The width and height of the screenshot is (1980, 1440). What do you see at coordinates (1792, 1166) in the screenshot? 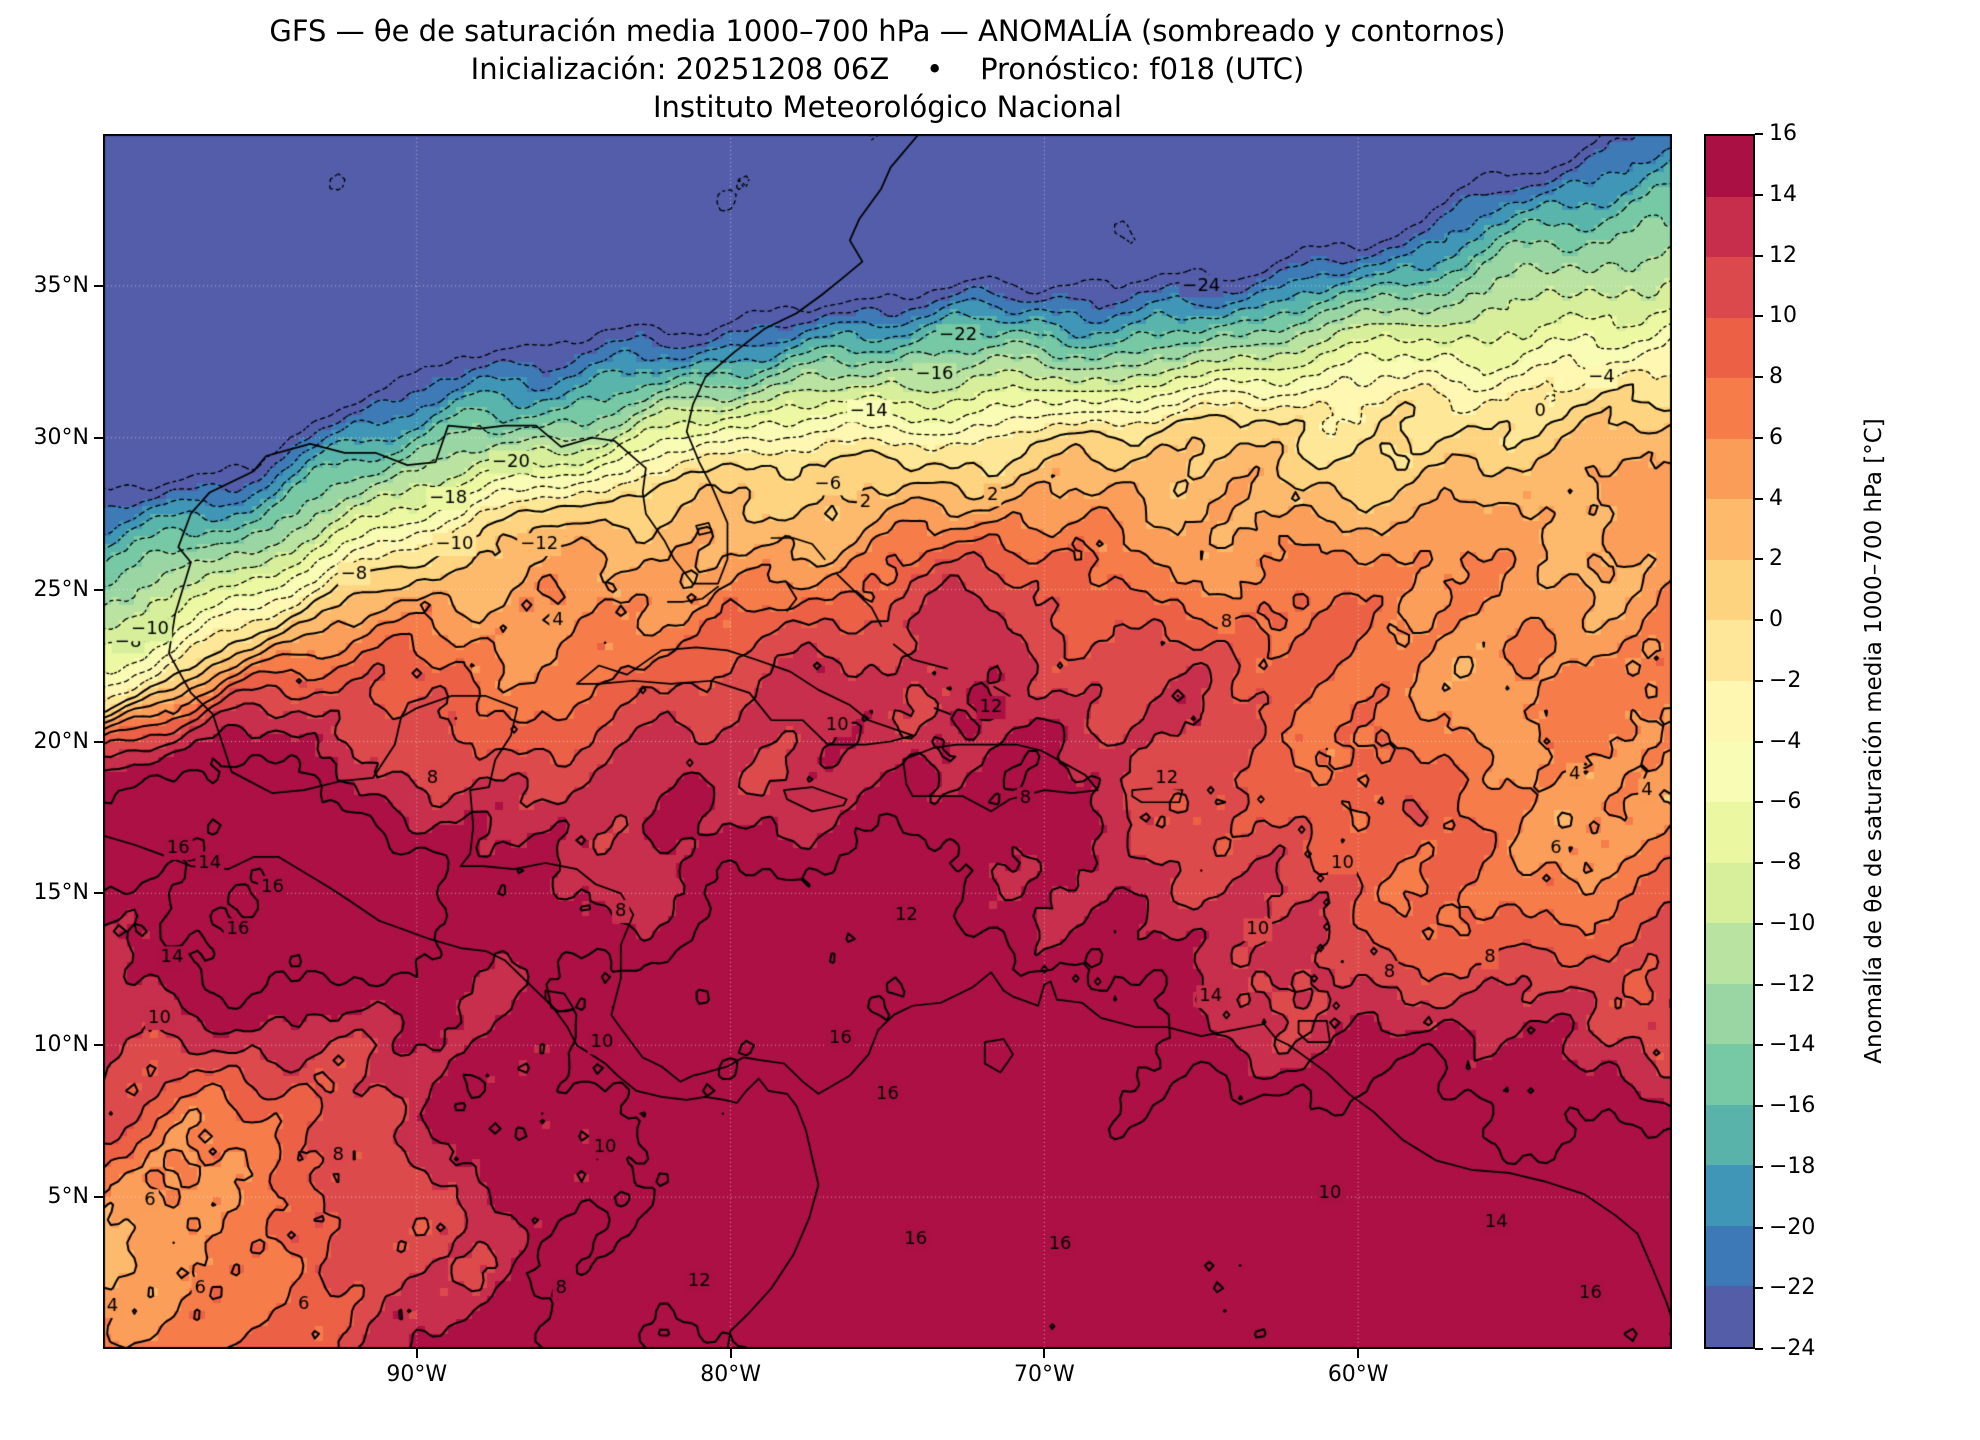
I see `colorbar-tick-label: −18` at bounding box center [1792, 1166].